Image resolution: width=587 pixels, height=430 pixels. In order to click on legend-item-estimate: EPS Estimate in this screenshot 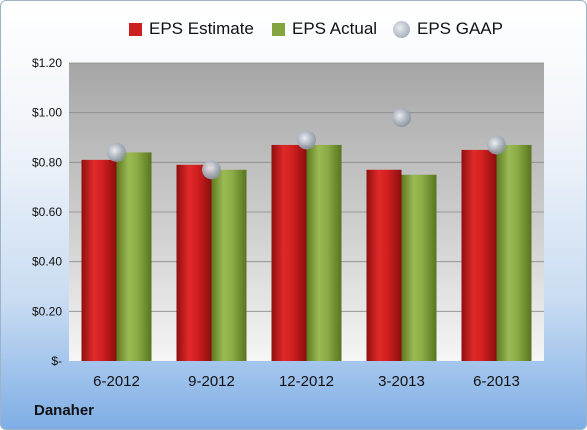, I will do `click(191, 29)`.